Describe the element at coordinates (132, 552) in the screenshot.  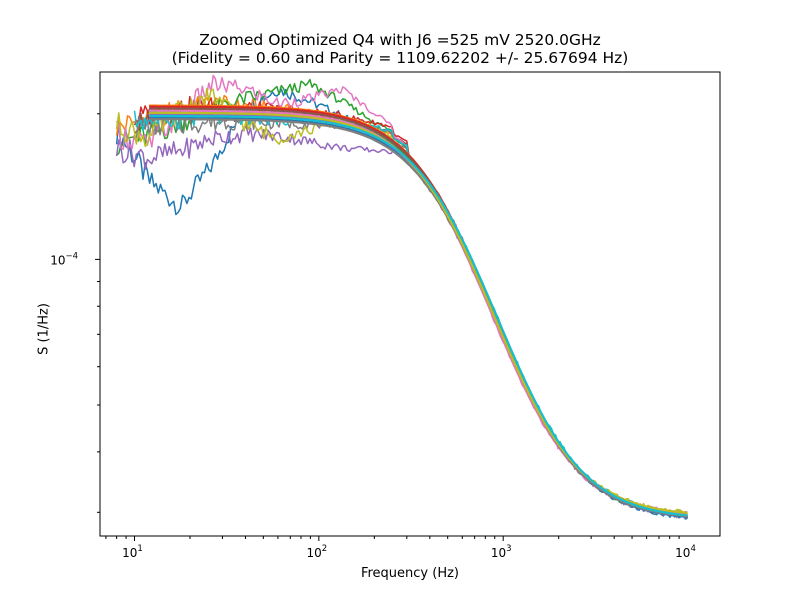
I see `x-tick-label: 10¹` at that location.